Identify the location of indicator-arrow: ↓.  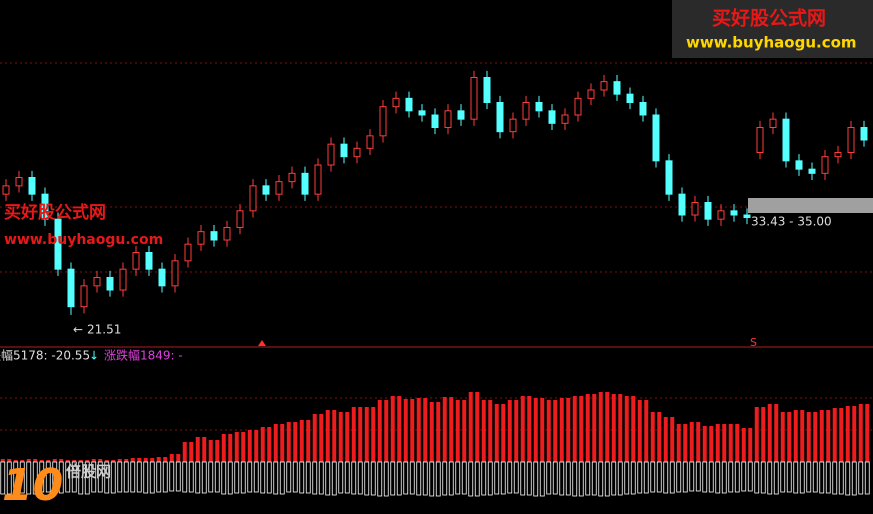
(94, 356).